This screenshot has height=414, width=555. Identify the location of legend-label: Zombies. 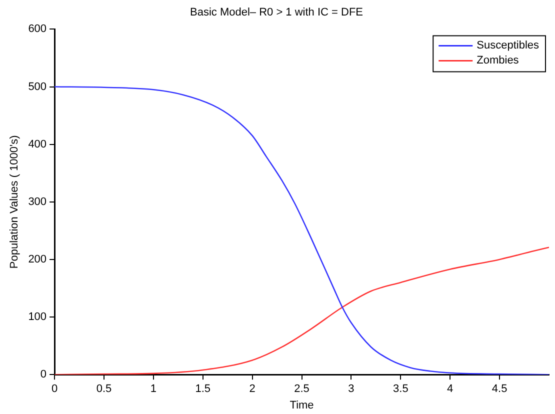
(498, 60).